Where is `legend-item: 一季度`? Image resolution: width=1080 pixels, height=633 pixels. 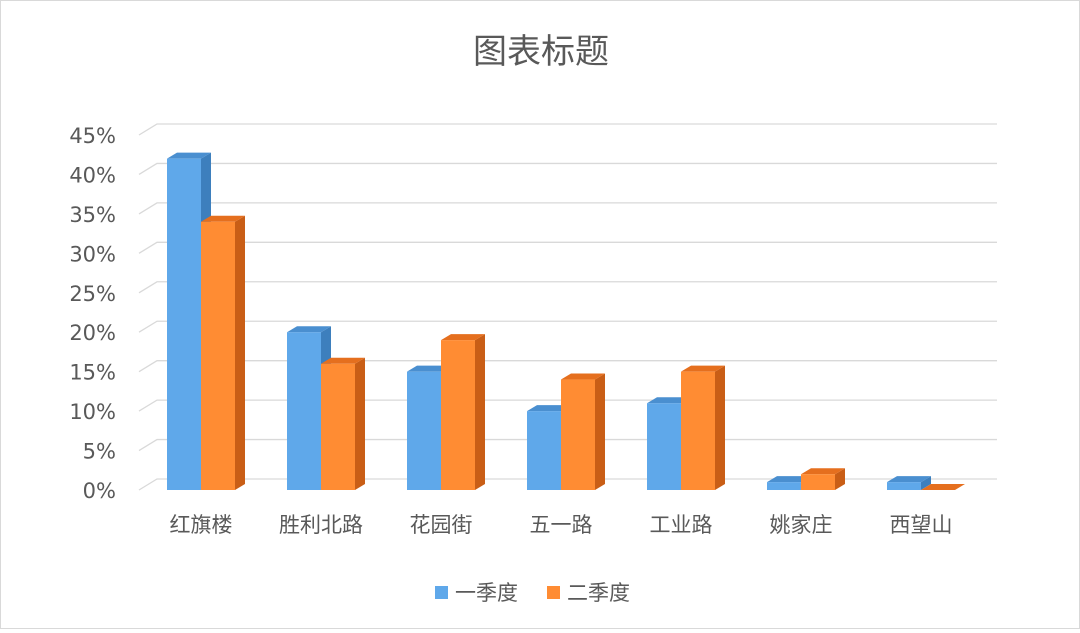
legend-item: 一季度 is located at coordinates (476, 593).